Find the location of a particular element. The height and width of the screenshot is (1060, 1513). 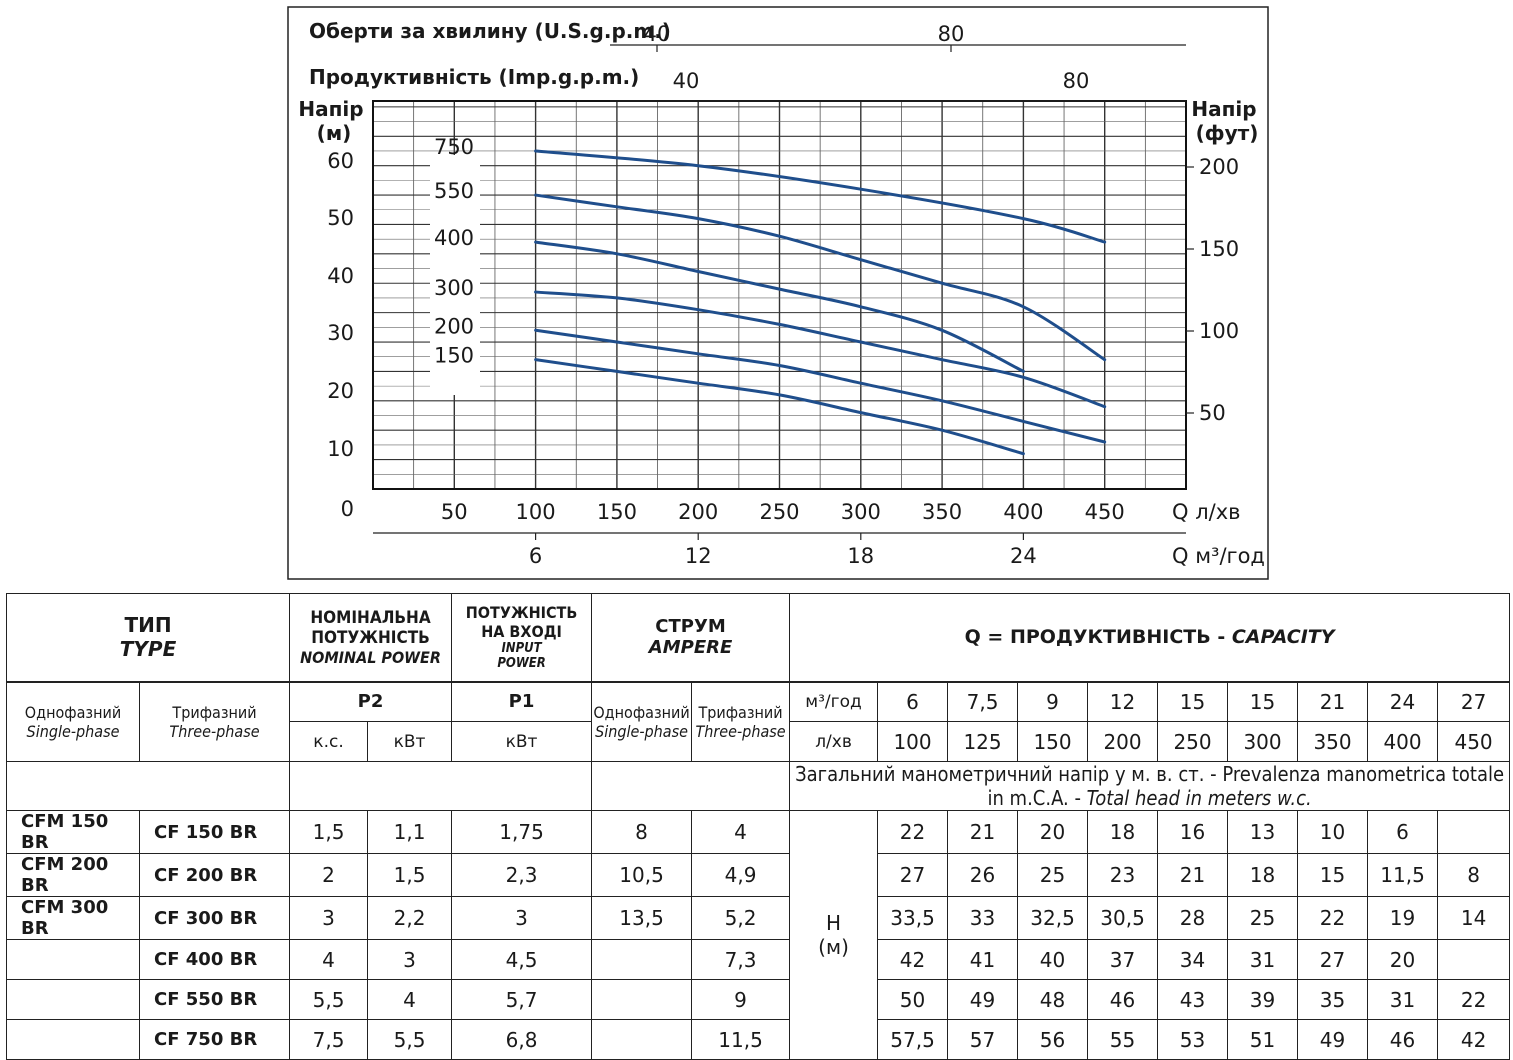

header-input-line2: НА ВХОДІ is located at coordinates (521, 632).